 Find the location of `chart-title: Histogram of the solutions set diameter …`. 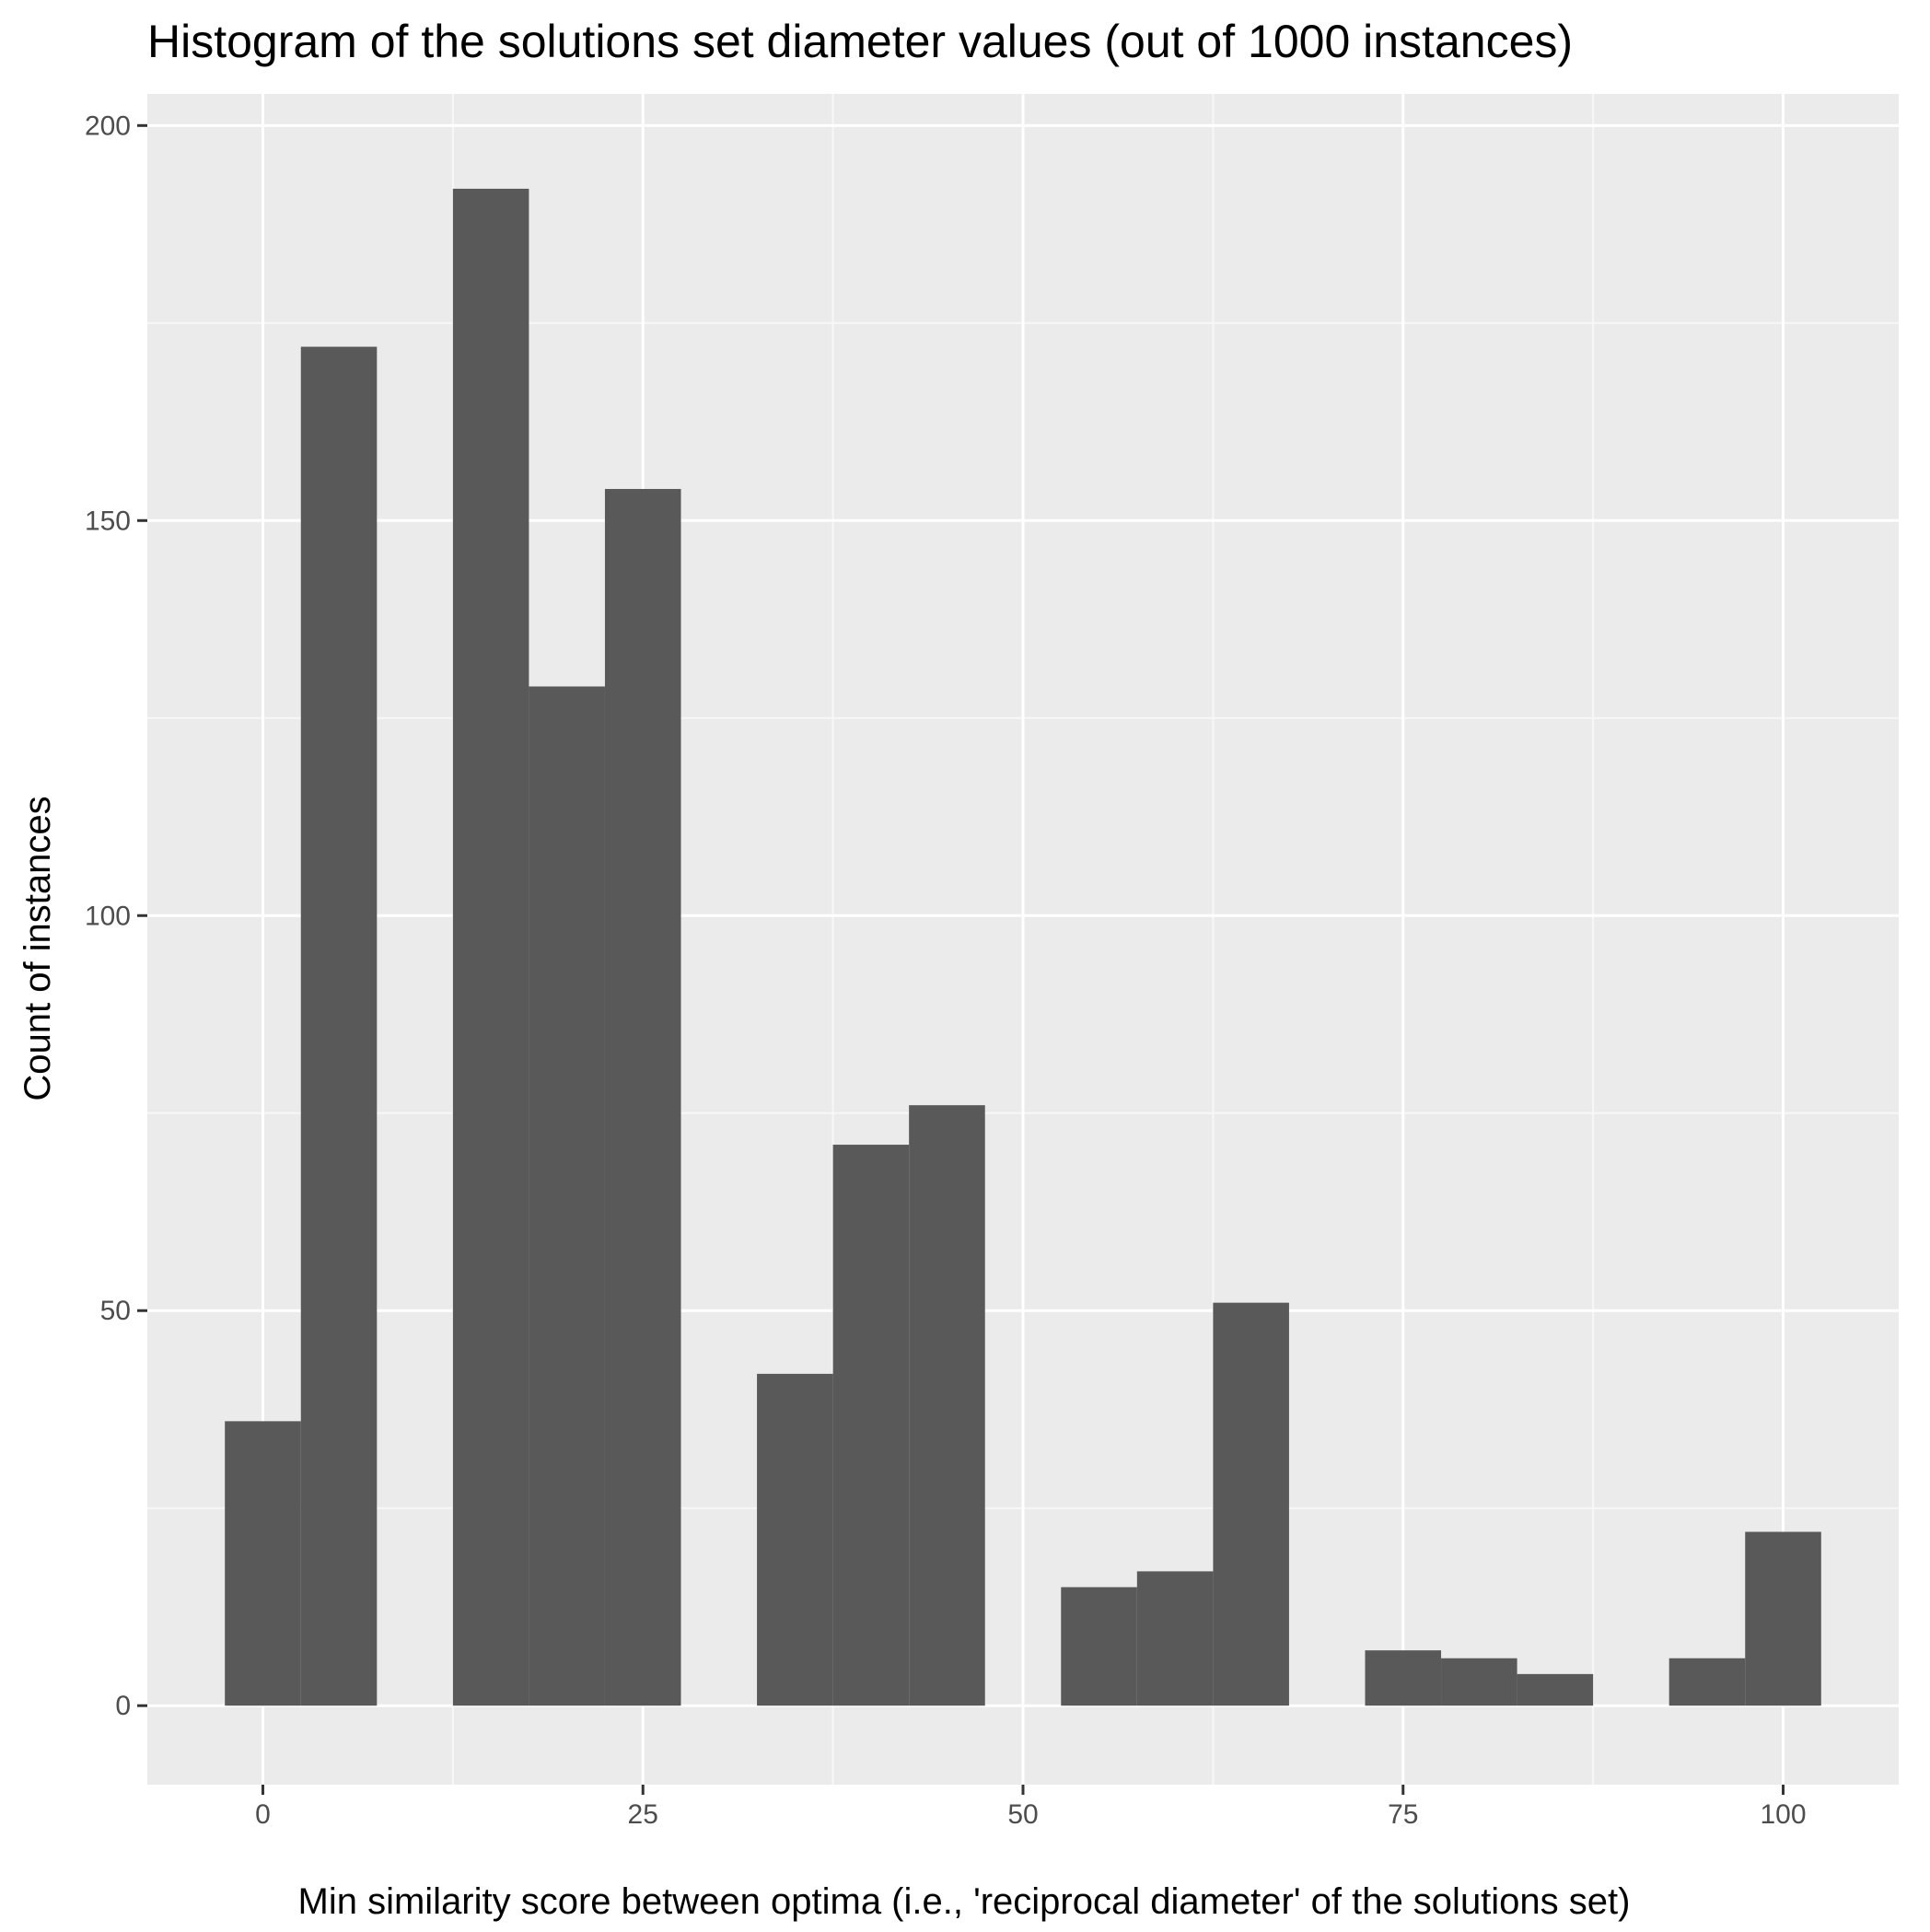

chart-title: Histogram of the solutions set diameter … is located at coordinates (860, 41).